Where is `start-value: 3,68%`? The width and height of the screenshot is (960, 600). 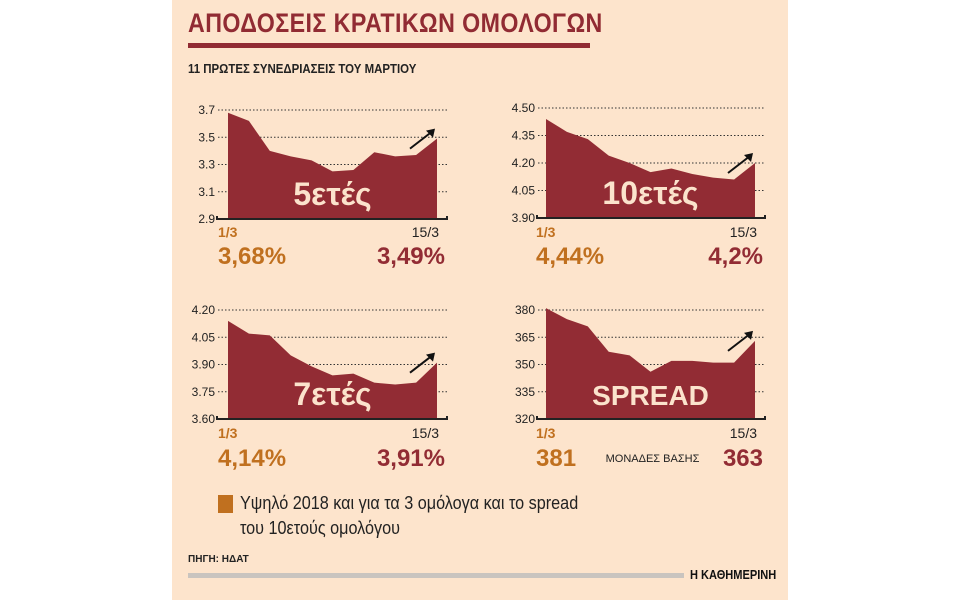
start-value: 3,68% is located at coordinates (252, 256).